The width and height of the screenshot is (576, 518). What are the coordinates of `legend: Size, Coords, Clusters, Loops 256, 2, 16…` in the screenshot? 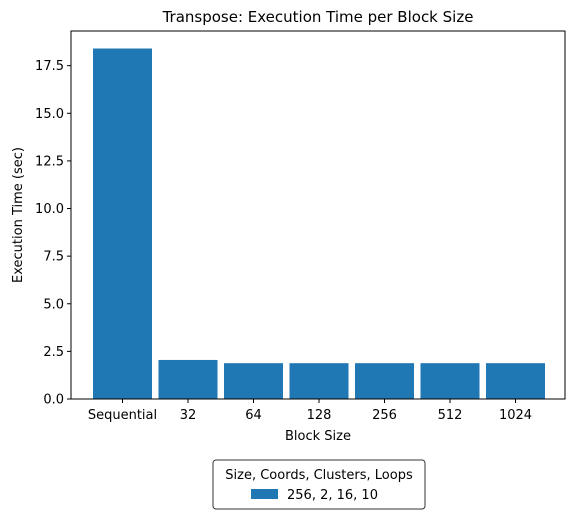 It's located at (319, 484).